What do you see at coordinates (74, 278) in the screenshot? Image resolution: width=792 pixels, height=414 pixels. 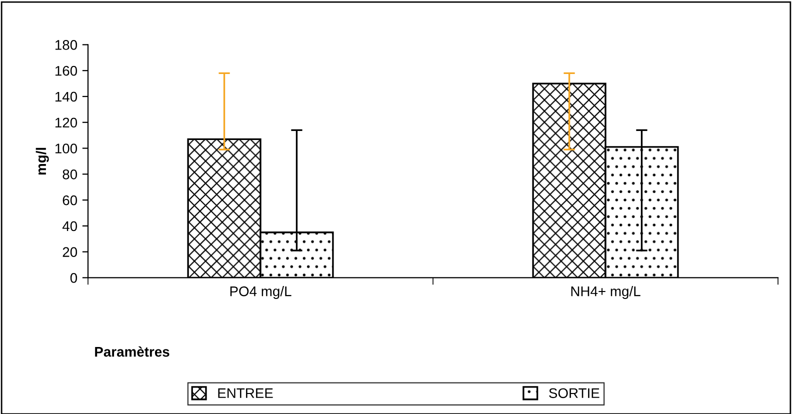 I see `y-tick-label: 0` at bounding box center [74, 278].